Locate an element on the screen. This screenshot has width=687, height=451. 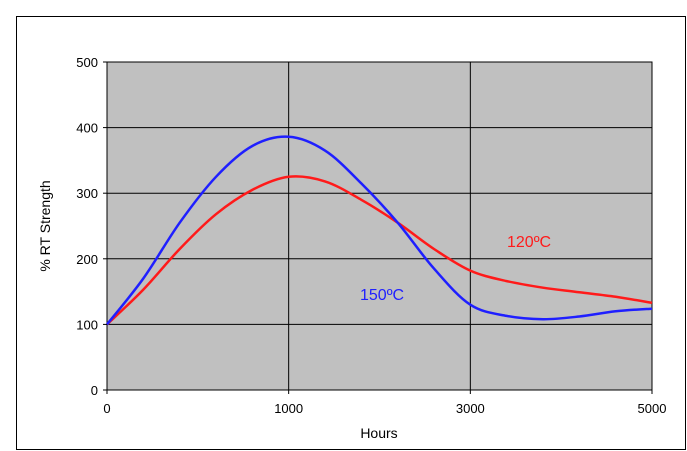
x-tick-label-5000: 5000 is located at coordinates (652, 408).